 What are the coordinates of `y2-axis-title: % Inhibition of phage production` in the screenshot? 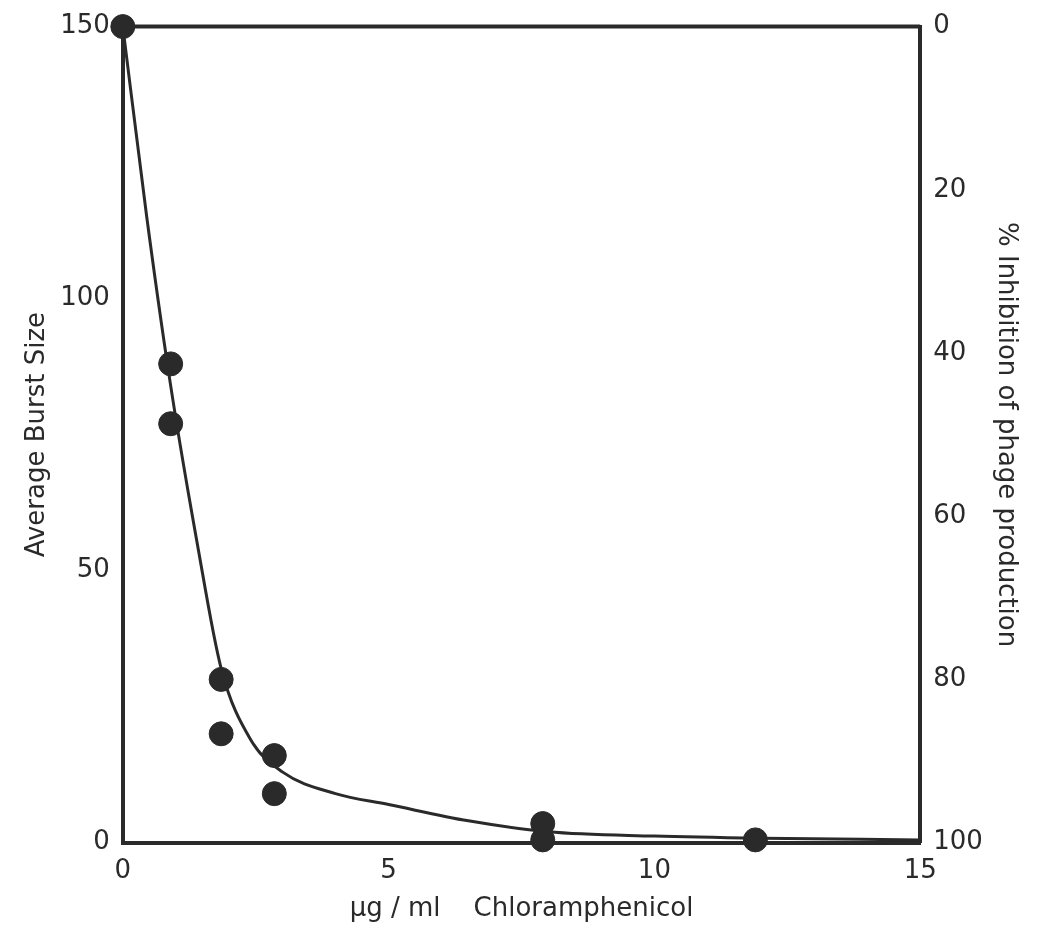 It's located at (1007, 434).